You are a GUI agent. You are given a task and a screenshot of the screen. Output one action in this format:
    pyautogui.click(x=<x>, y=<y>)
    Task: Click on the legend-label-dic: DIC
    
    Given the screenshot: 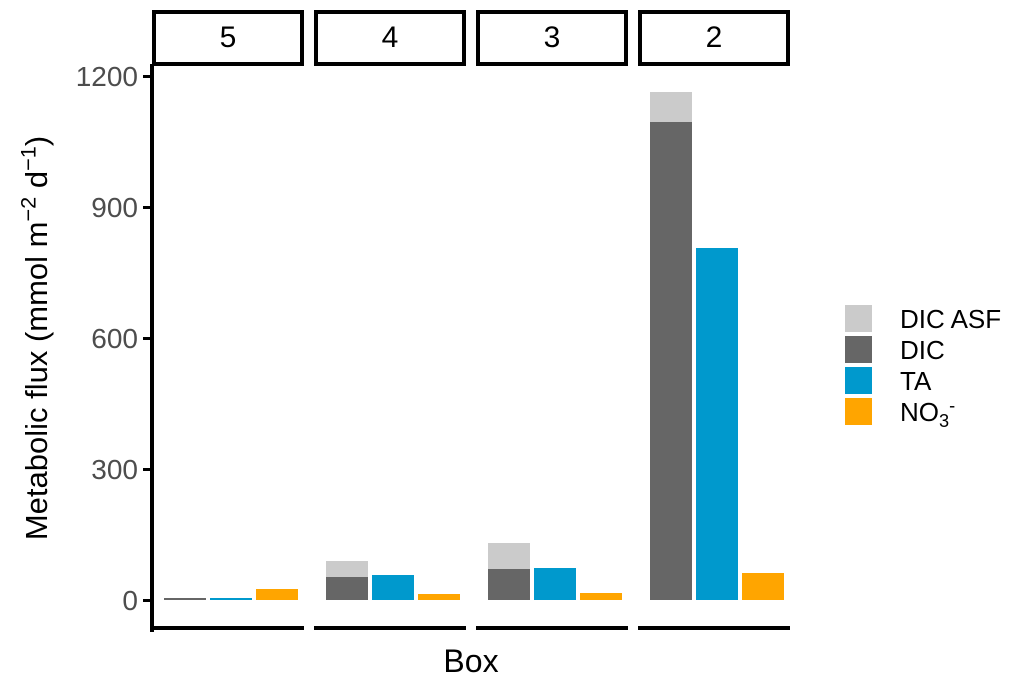 What is the action you would take?
    pyautogui.click(x=922, y=349)
    